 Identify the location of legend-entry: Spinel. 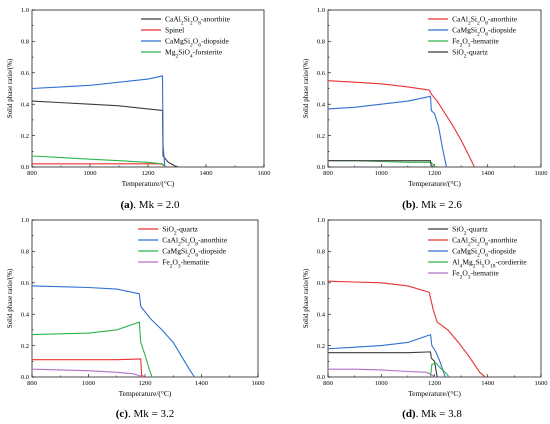
(174, 30).